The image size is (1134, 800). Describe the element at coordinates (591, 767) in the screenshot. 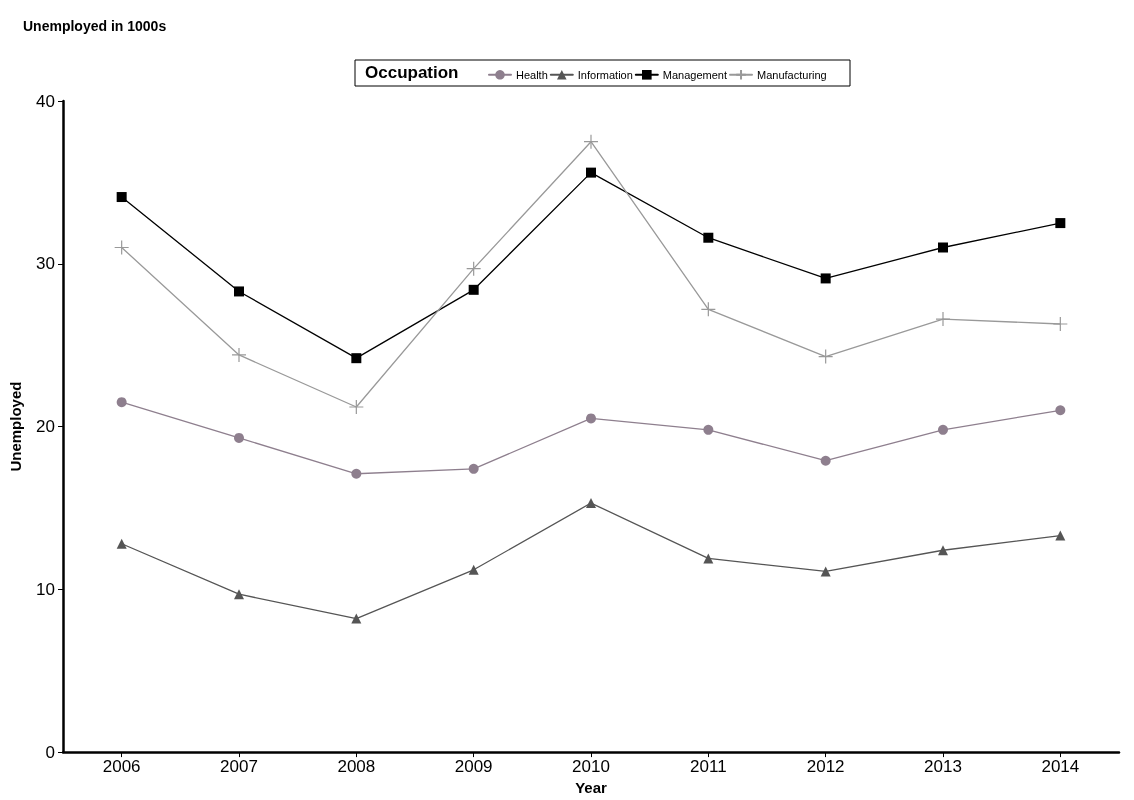

I see `x-tick-label: 2010` at that location.